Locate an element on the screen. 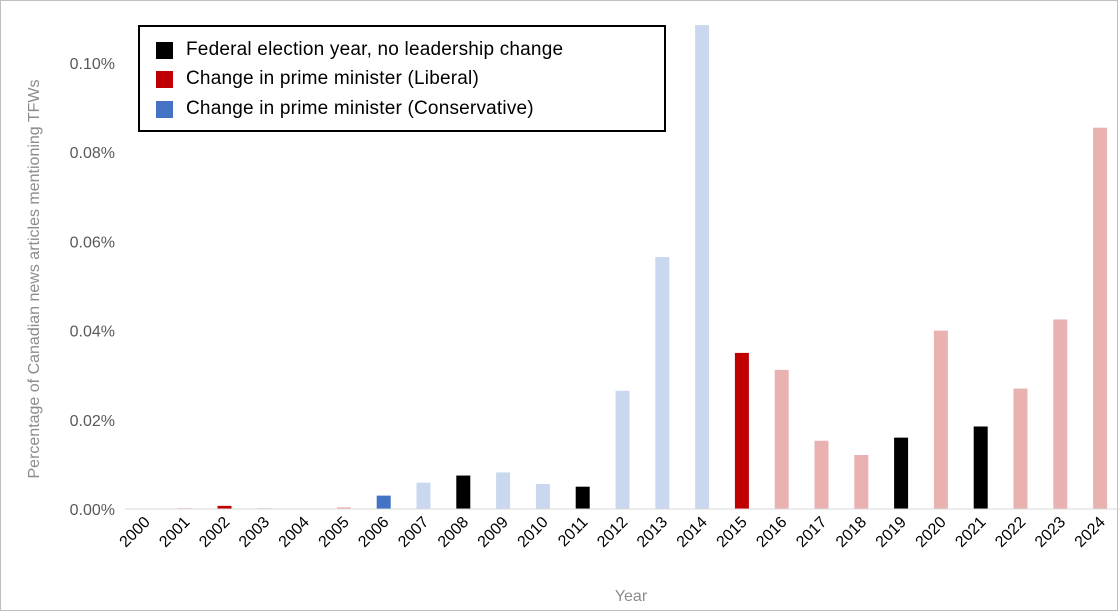 This screenshot has height=613, width=1120. x-tick-label: 2001 is located at coordinates (174, 532).